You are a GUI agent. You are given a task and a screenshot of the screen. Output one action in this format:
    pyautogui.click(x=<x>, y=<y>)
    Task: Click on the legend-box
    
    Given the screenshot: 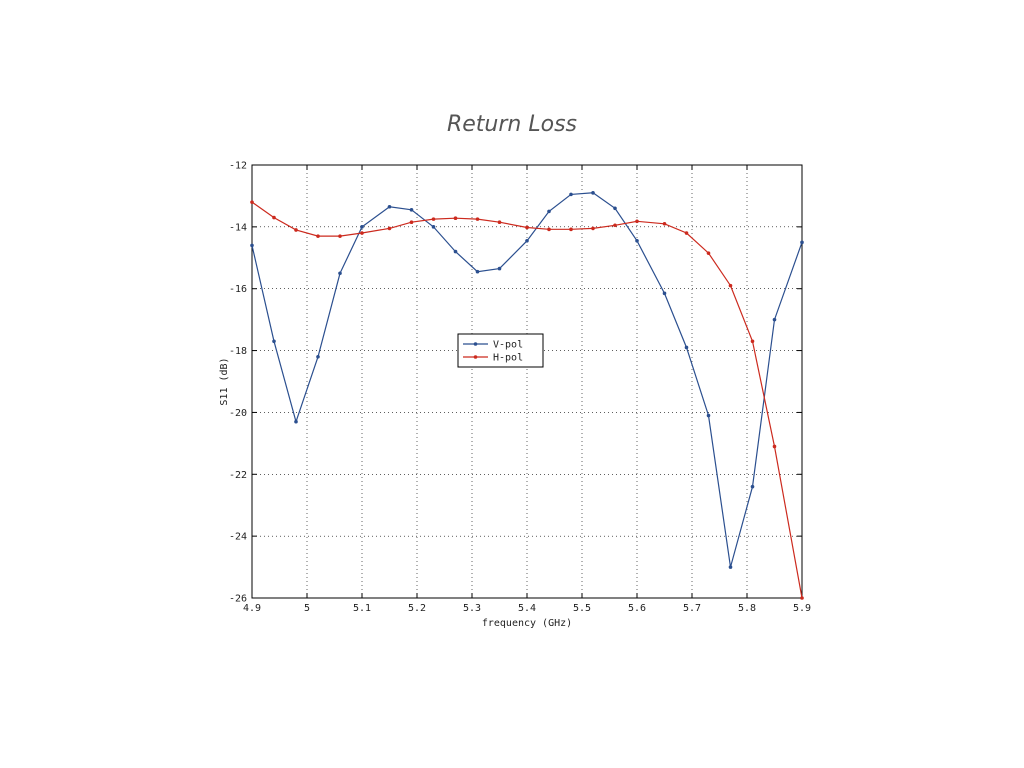 What is the action you would take?
    pyautogui.click(x=500, y=350)
    